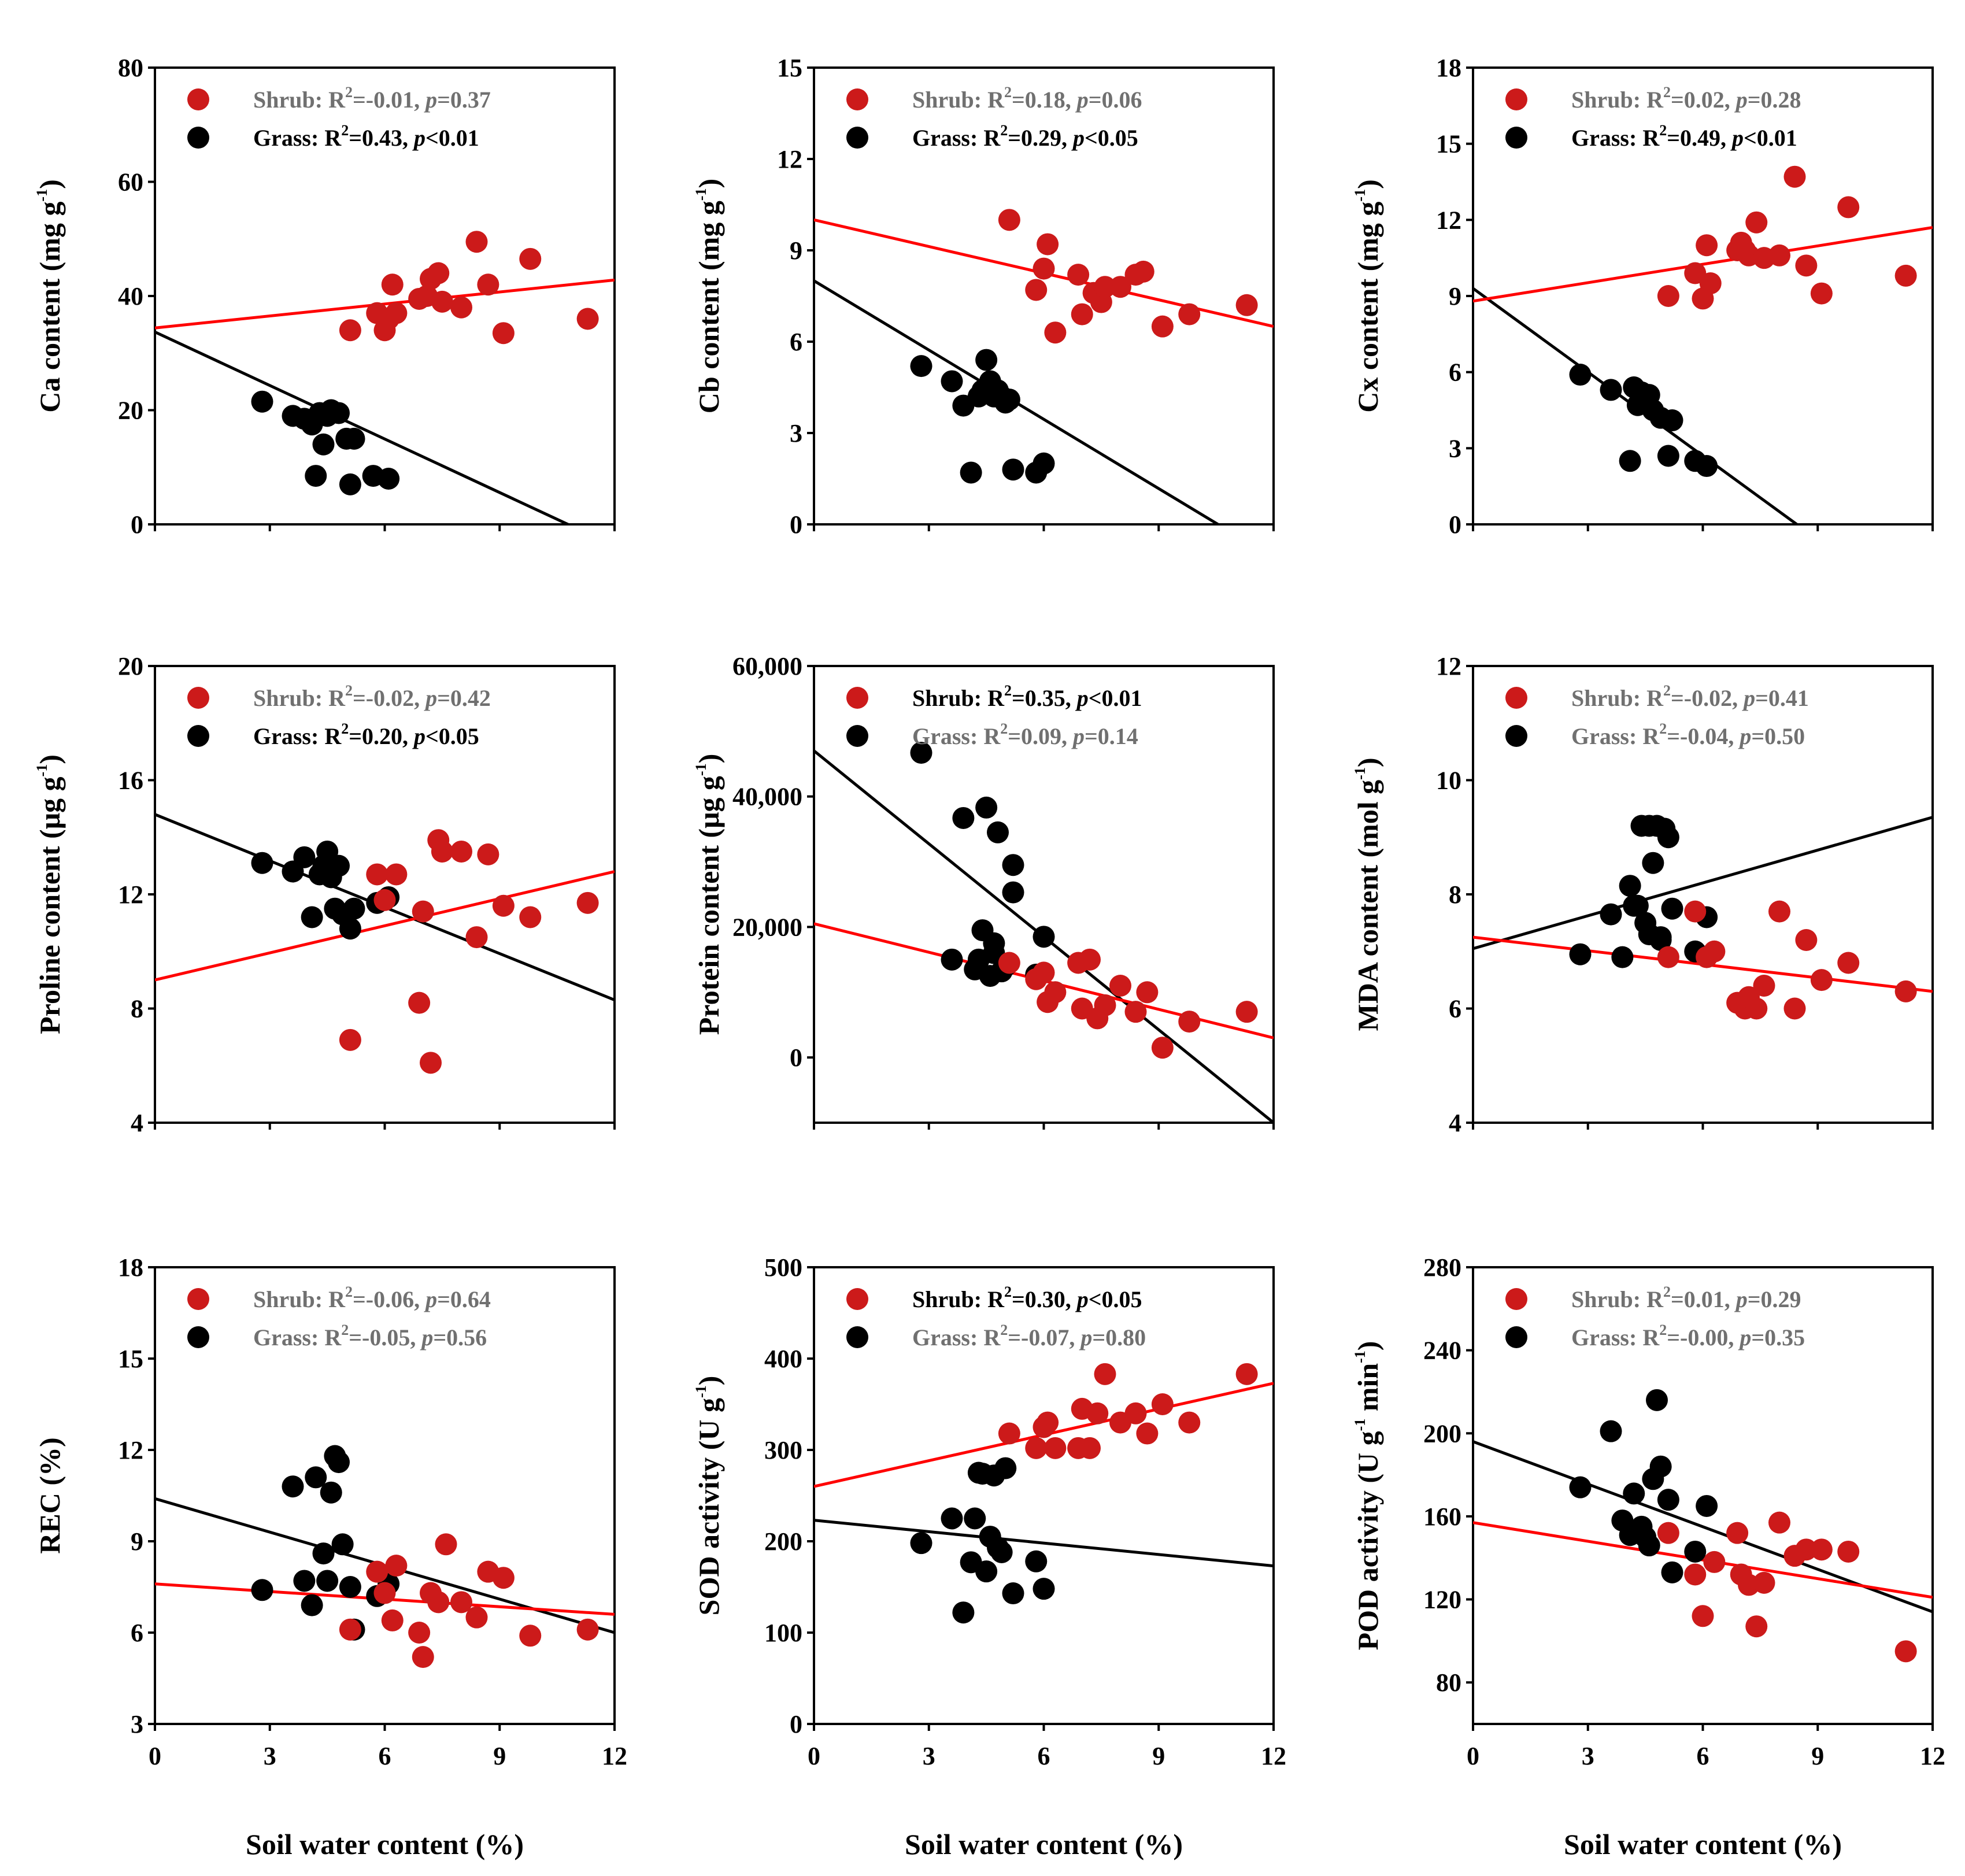 The image size is (1965, 1876). I want to click on x-tick-label: 9, so click(1817, 1756).